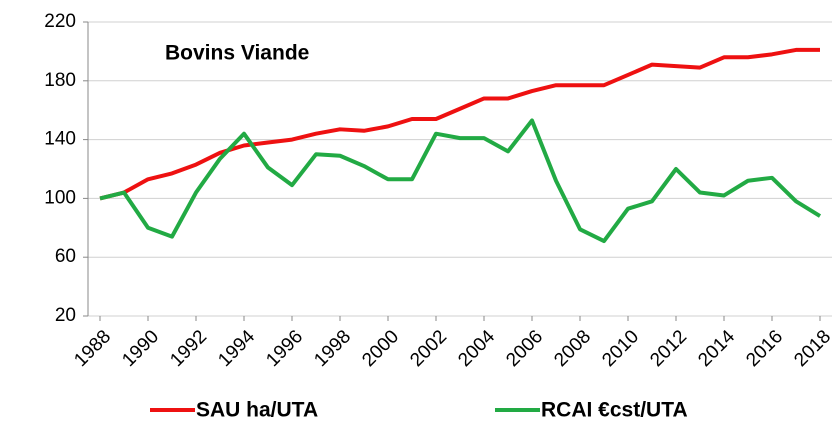  Describe the element at coordinates (284, 348) in the screenshot. I see `x-tick-label: 1996` at that location.